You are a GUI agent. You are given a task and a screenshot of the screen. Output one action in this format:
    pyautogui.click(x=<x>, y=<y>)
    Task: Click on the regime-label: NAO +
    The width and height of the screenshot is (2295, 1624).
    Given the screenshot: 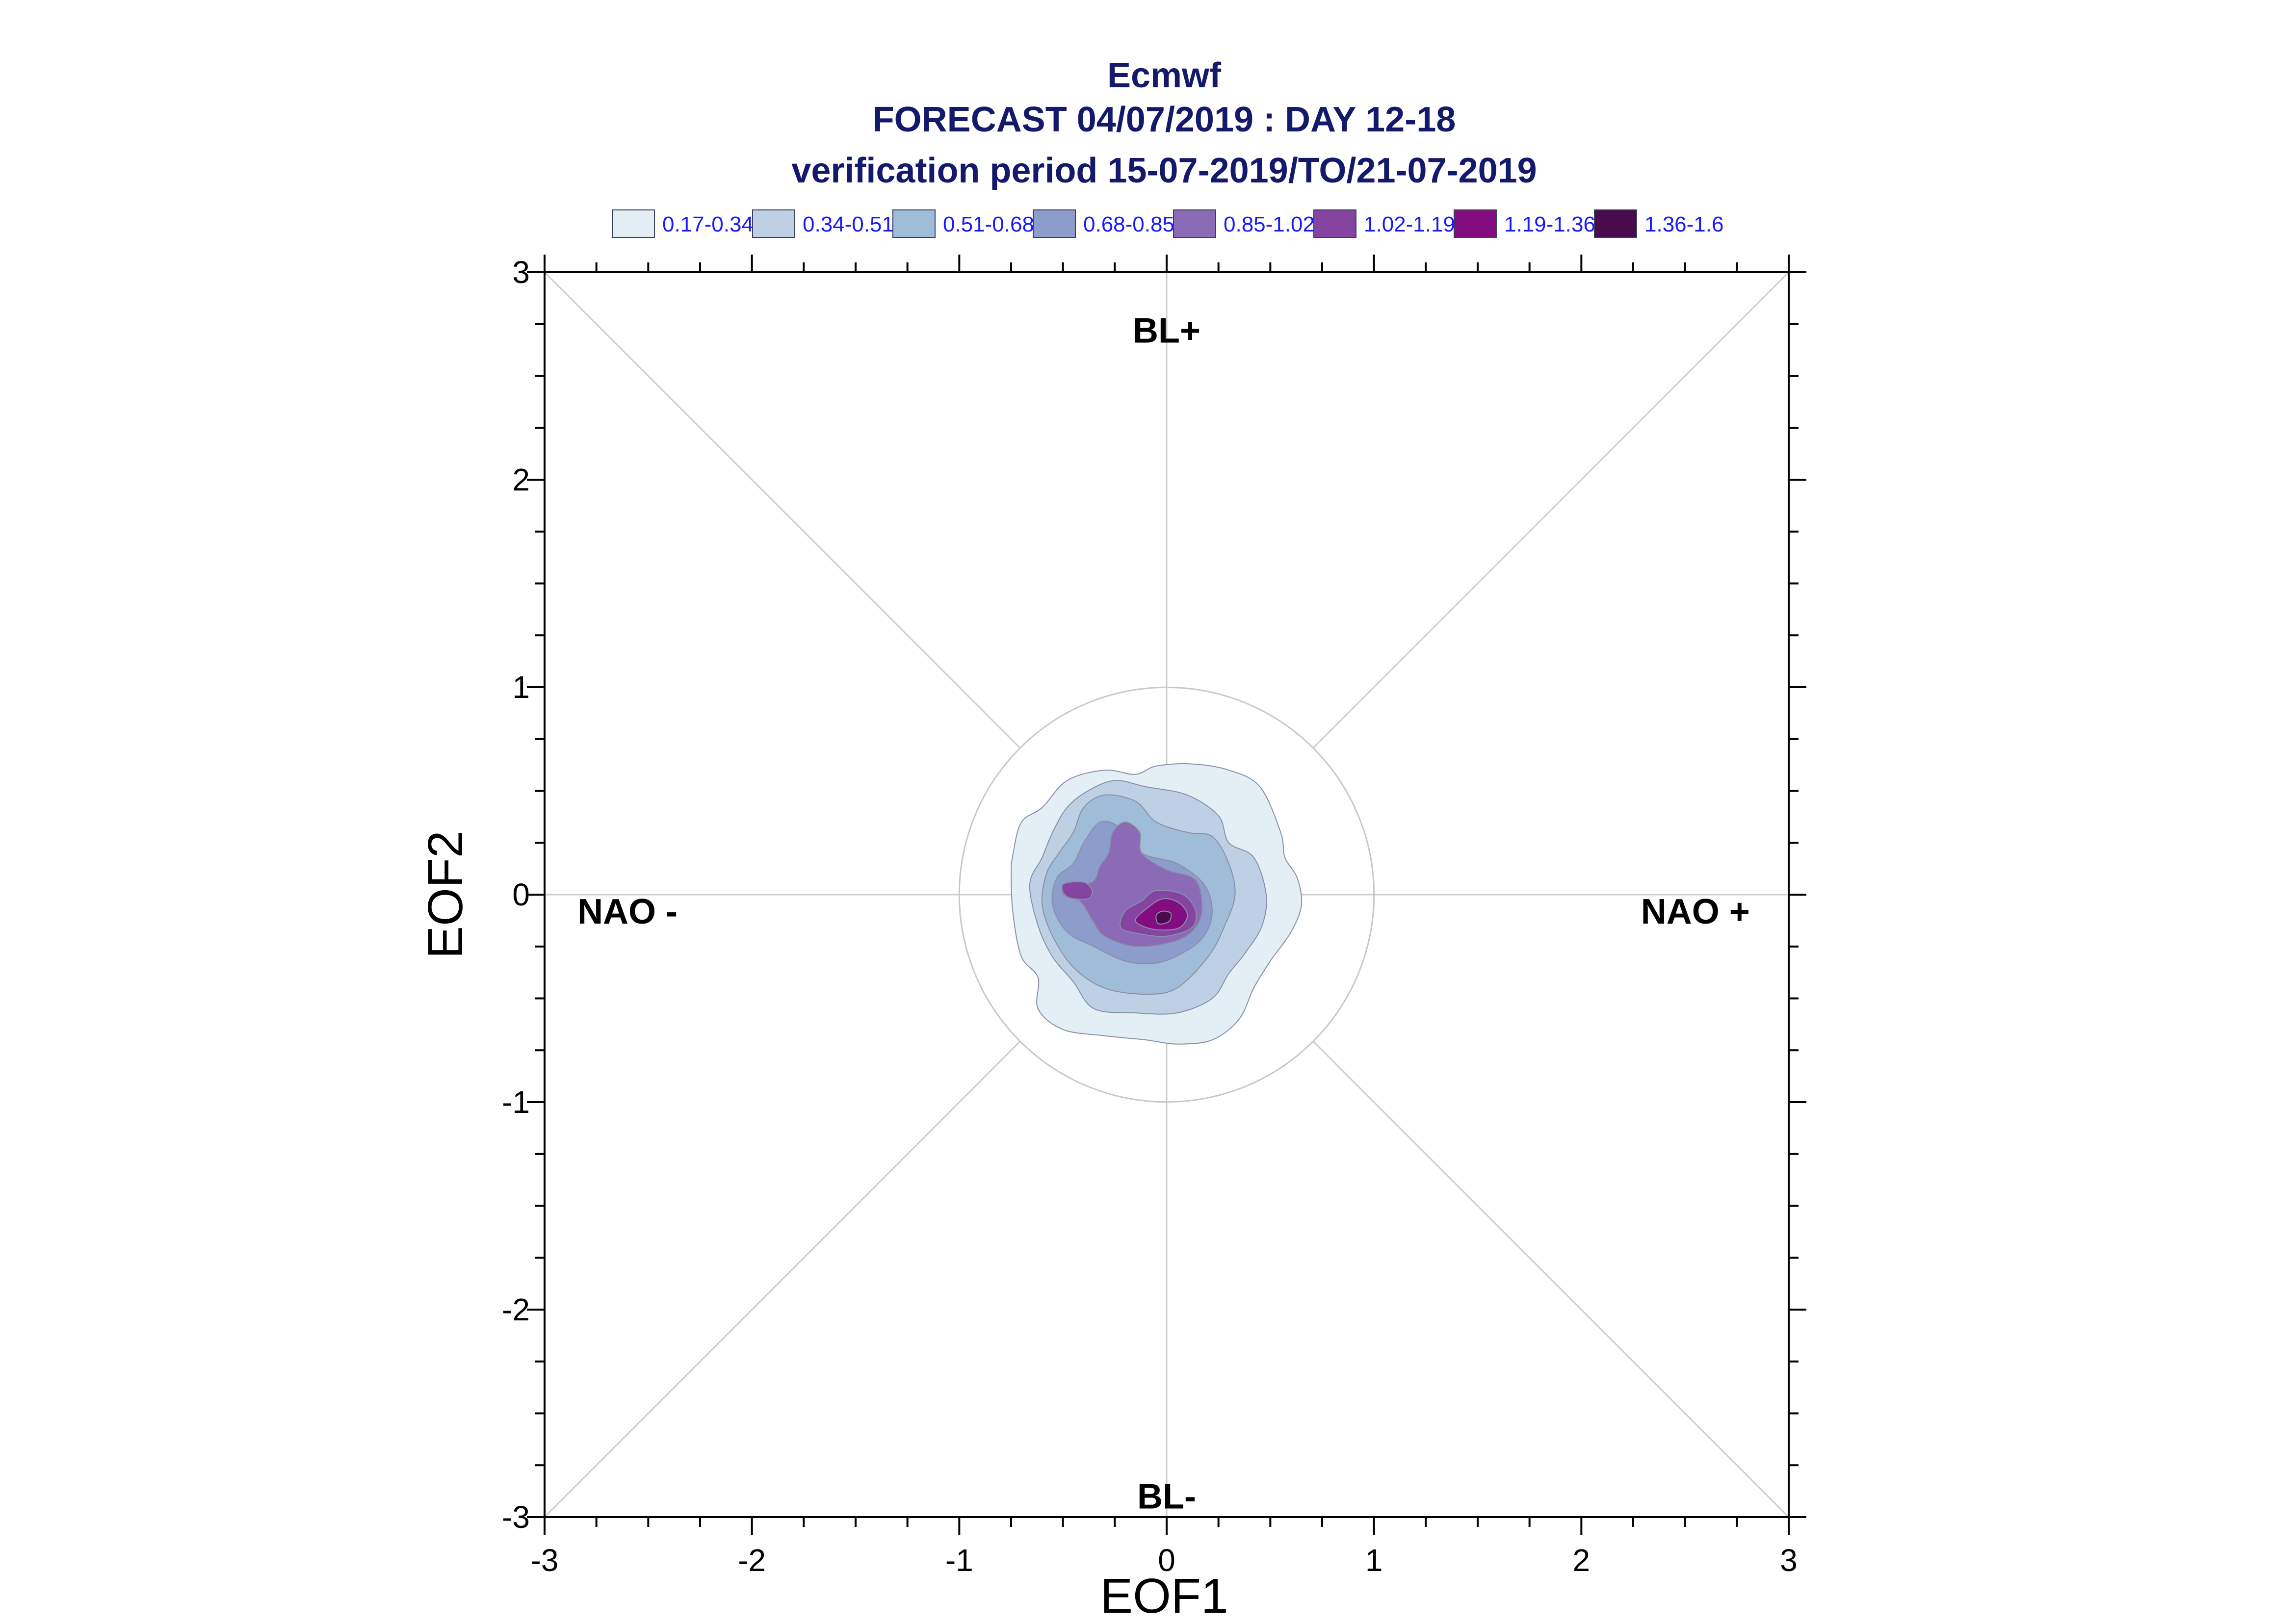 What is the action you would take?
    pyautogui.click(x=1695, y=911)
    